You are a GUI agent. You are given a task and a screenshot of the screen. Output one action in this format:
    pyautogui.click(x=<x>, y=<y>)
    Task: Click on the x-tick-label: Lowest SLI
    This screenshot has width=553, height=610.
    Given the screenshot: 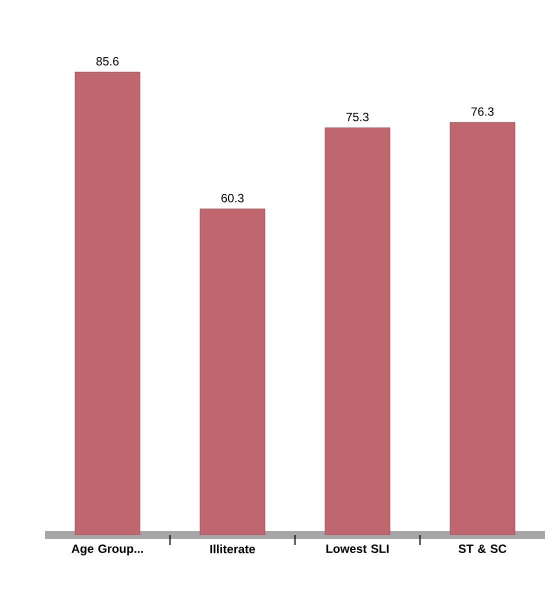 What is the action you would take?
    pyautogui.click(x=357, y=548)
    